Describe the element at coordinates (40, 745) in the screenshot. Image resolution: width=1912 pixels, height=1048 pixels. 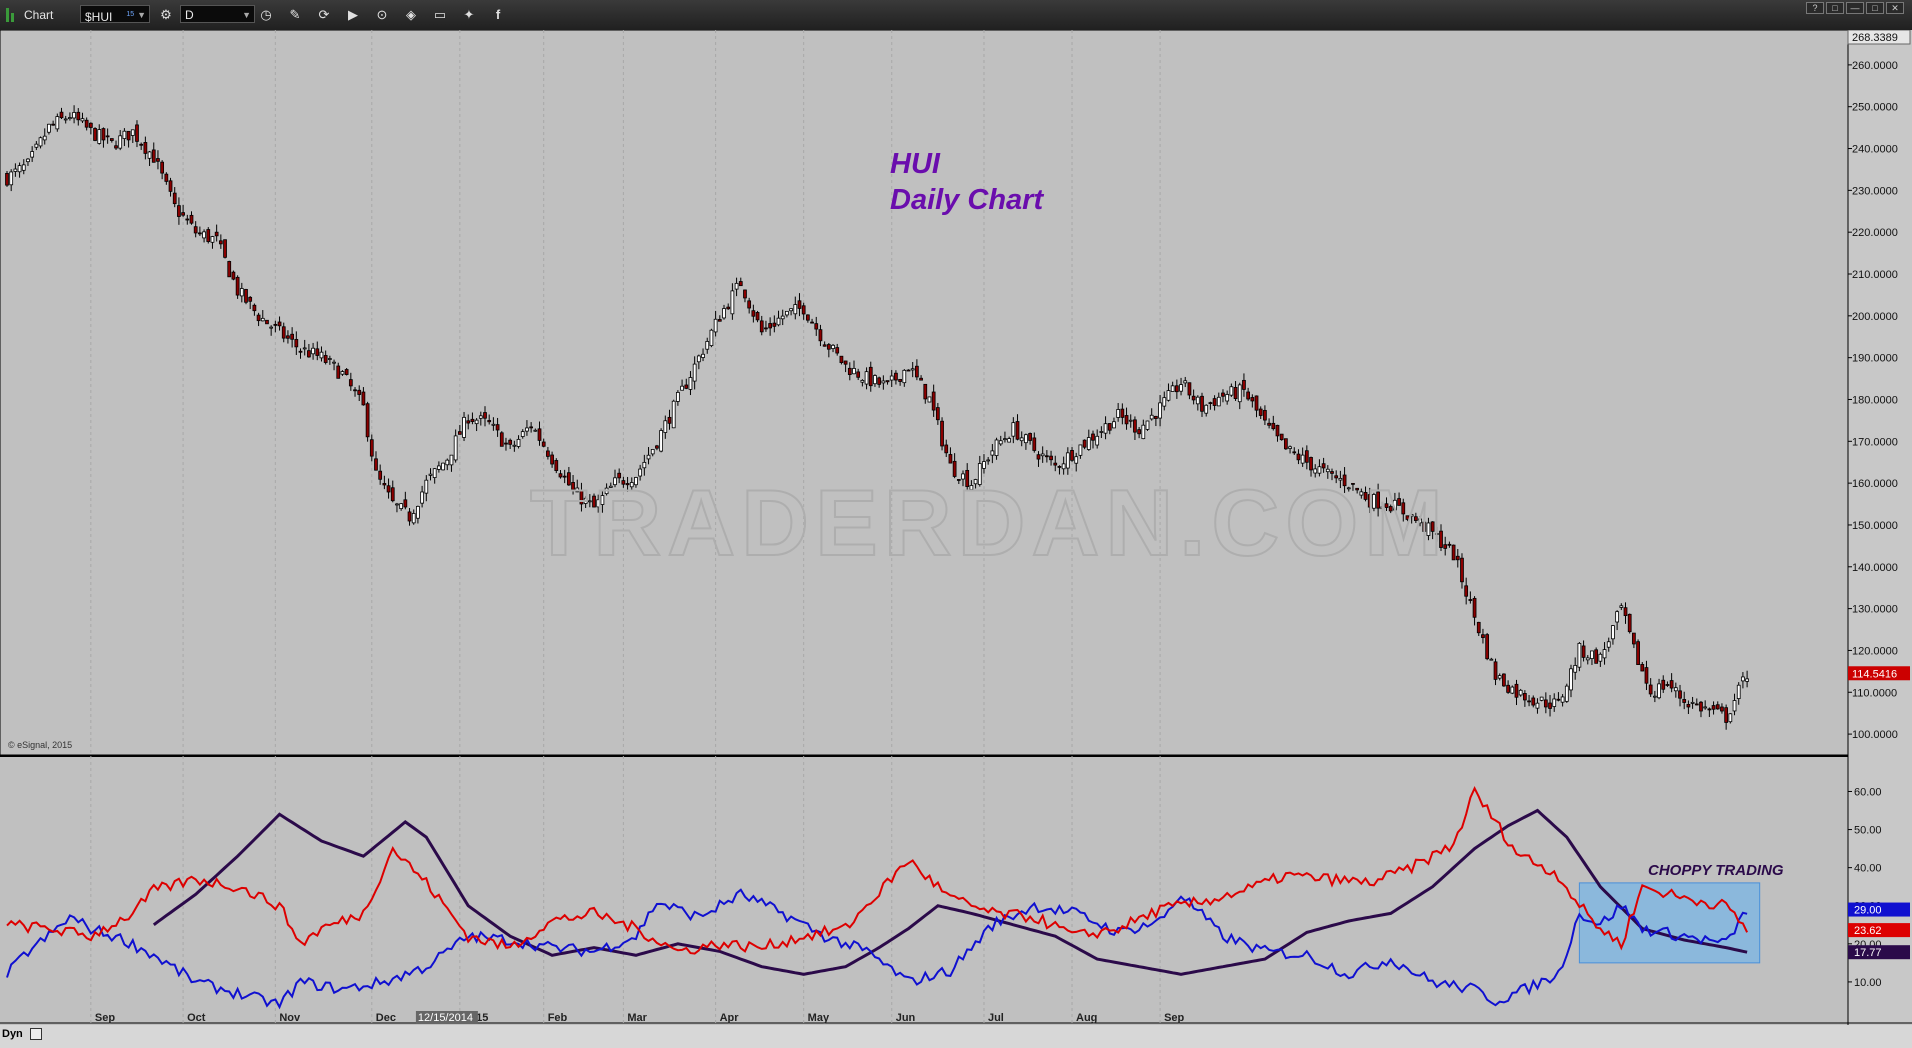
I see `copyright-label: © eSignal, 2015` at that location.